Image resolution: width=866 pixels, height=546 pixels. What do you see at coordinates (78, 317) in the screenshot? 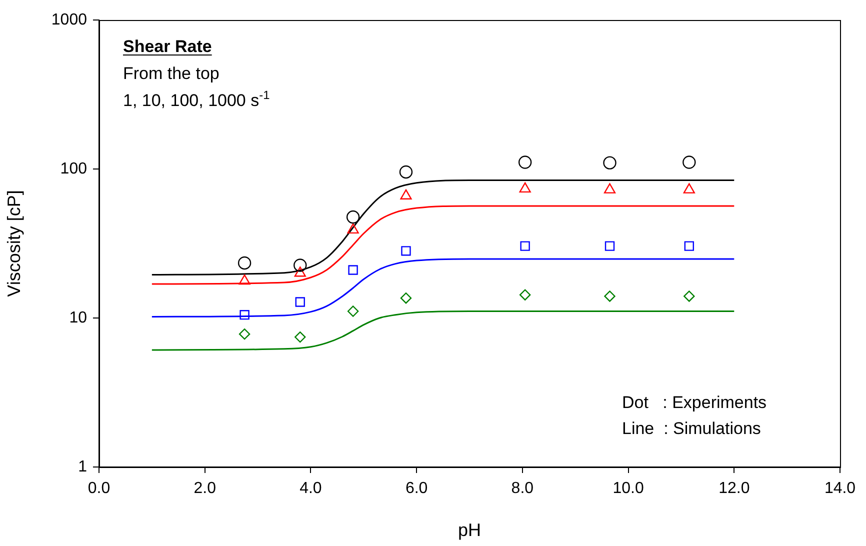
I see `y-tick-label: 10` at bounding box center [78, 317].